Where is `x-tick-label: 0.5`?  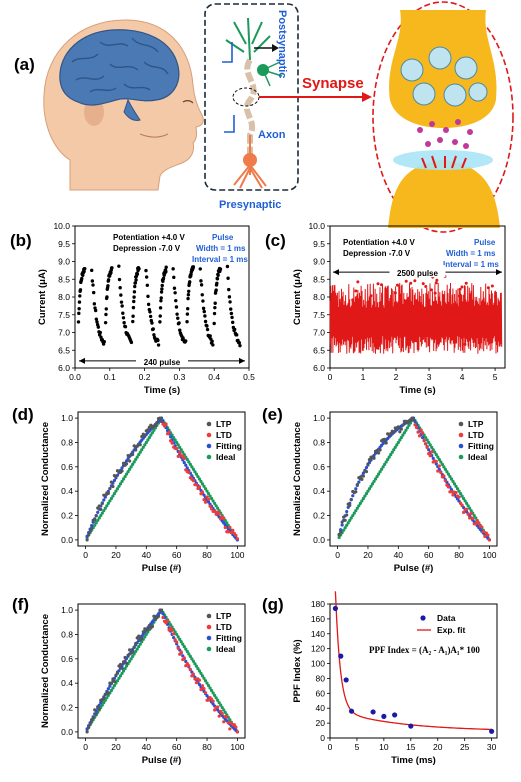 x-tick-label: 0.5 is located at coordinates (249, 377).